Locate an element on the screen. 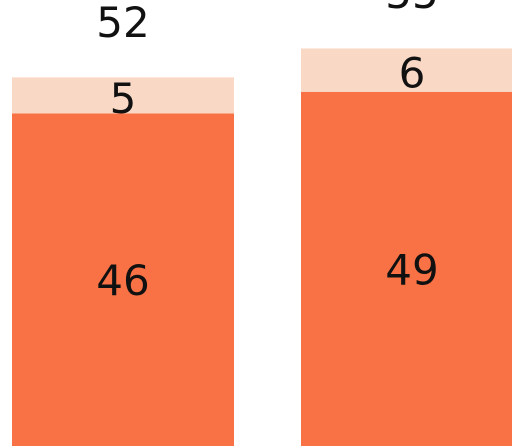  data-label-top-1: 5 is located at coordinates (123, 98).